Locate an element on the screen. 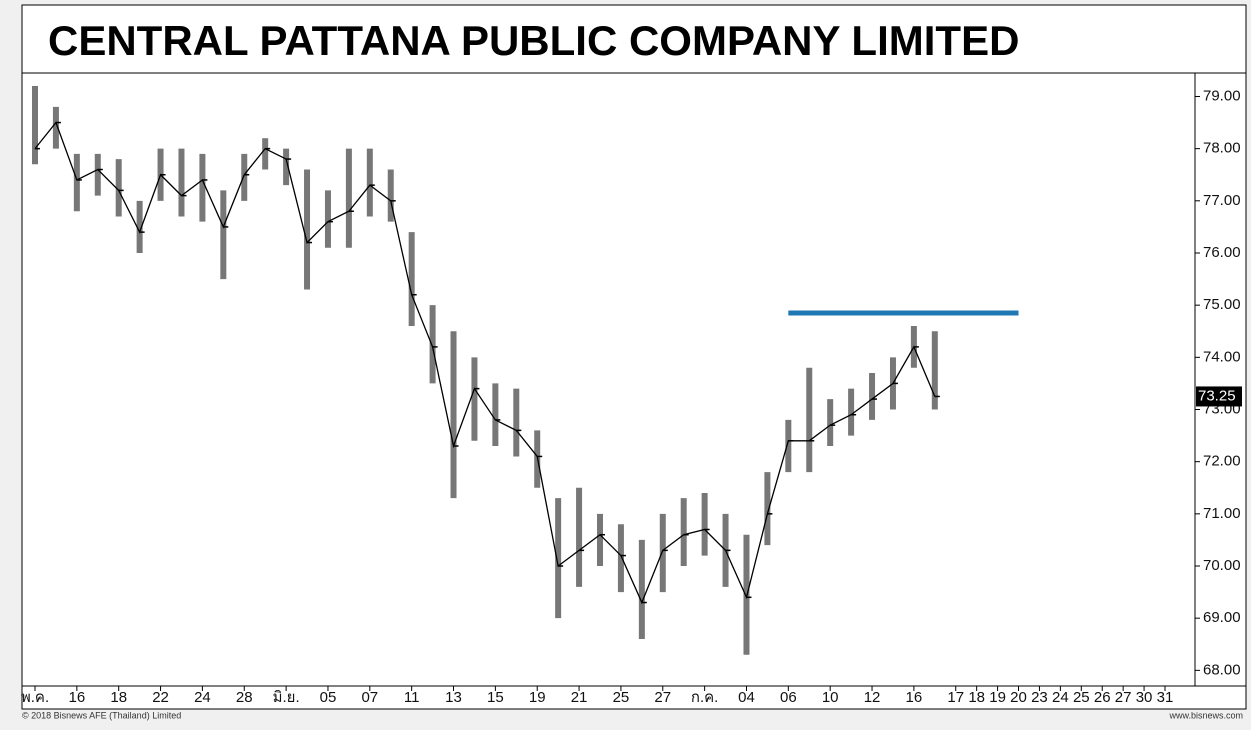 The height and width of the screenshot is (735, 1251). x-tick-label: 28 is located at coordinates (244, 697).